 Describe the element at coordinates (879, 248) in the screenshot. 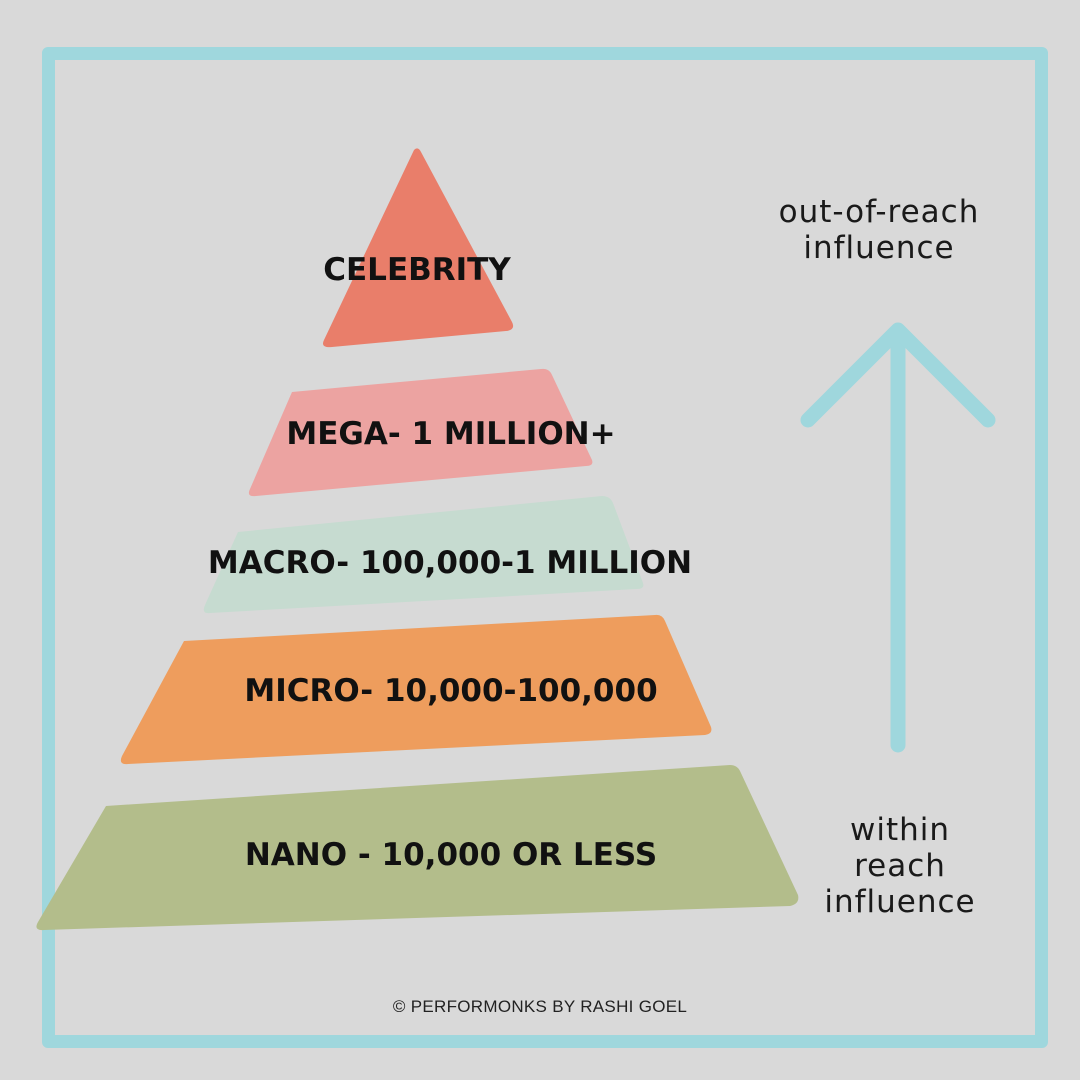

I see `out-of-reach-line2: influence` at that location.